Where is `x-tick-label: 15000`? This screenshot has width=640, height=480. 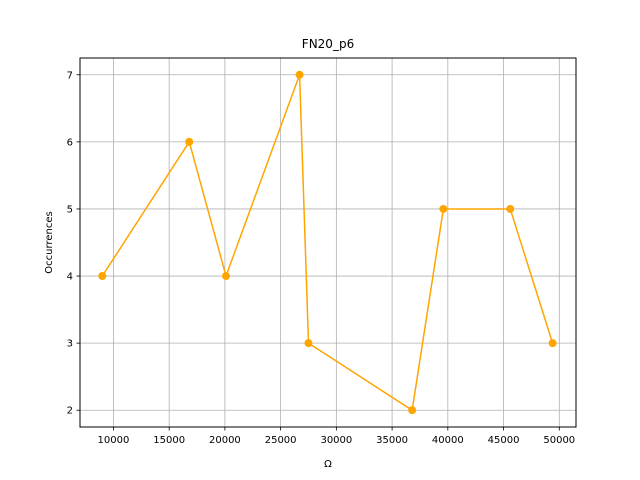 x-tick-label: 15000 is located at coordinates (169, 440).